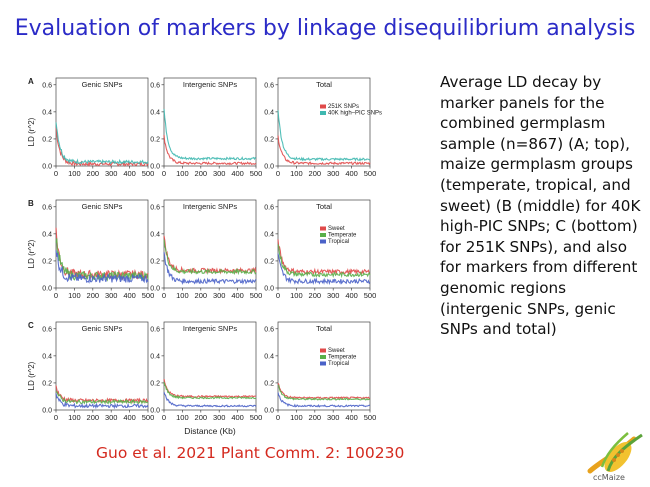 The image size is (650, 487). What do you see at coordinates (250, 453) in the screenshot?
I see `citation: Guo et al. 2021 Plant Comm. 2: 100230` at bounding box center [250, 453].